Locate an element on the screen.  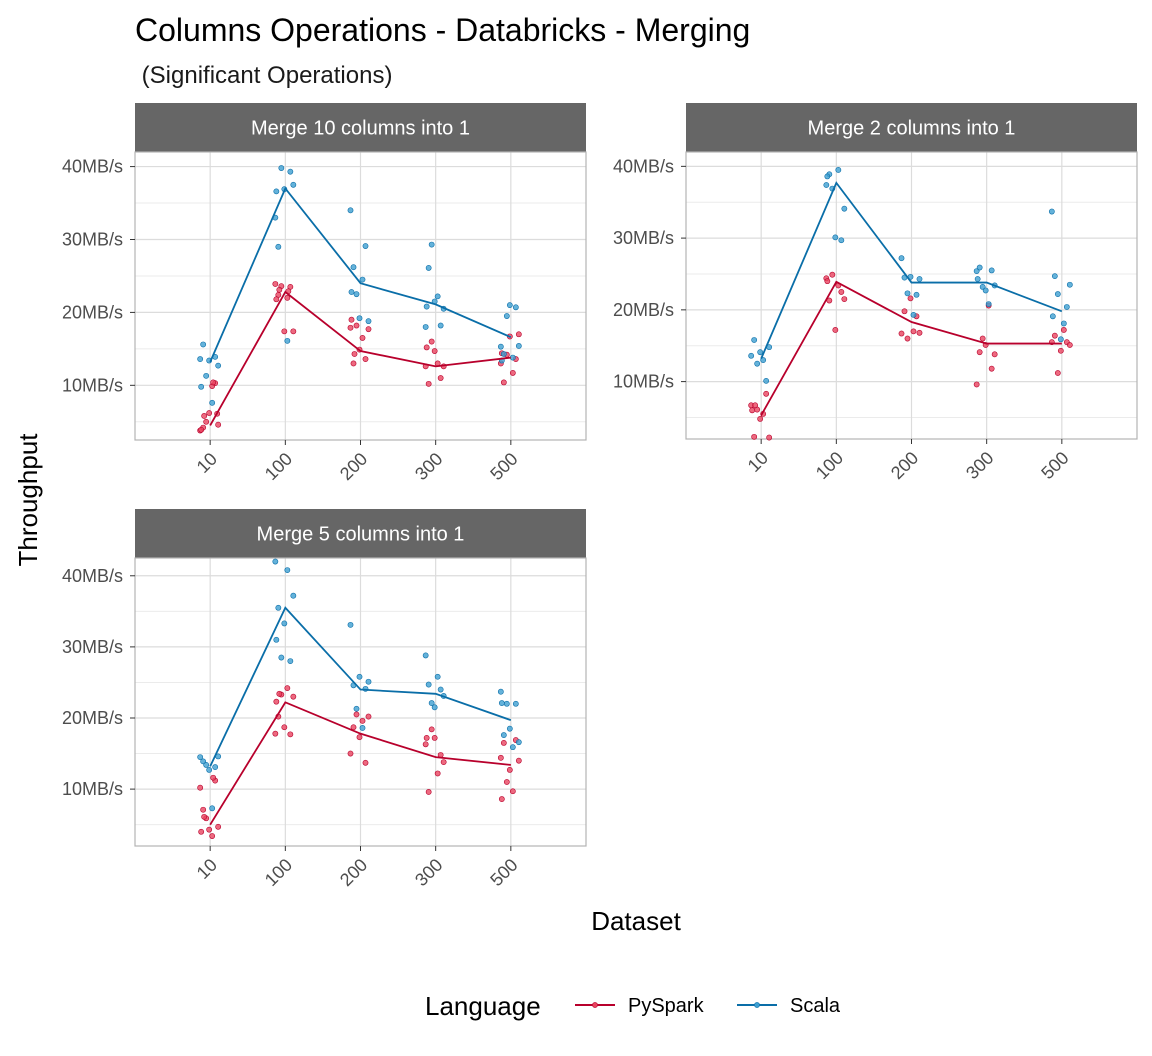
facet-strip-title: Merge 10 columns into 1 is located at coordinates (360, 129).